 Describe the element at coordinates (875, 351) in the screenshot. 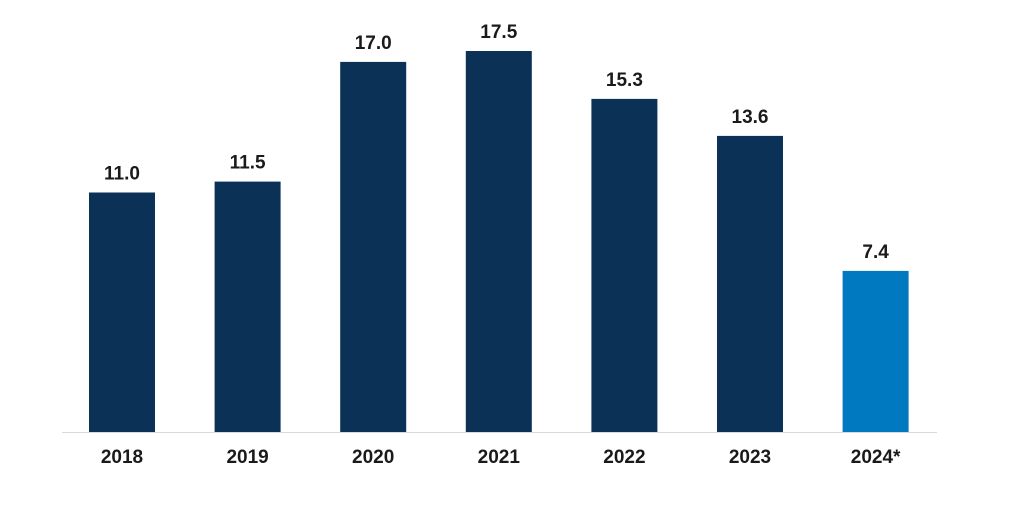

I see `bar-2024` at that location.